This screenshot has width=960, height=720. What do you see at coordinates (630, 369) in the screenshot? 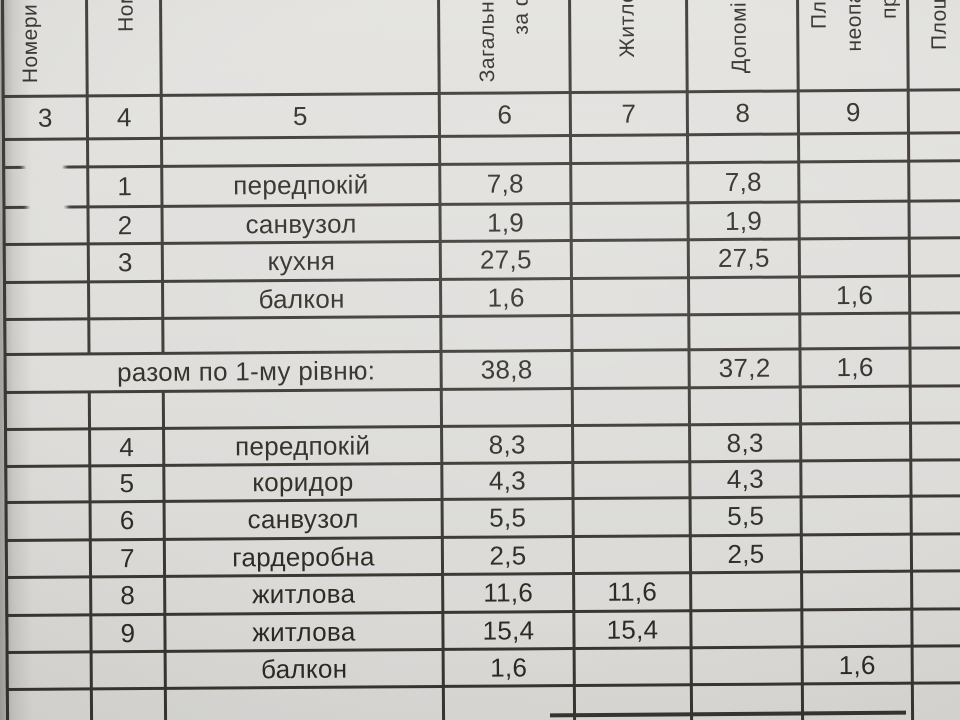
I see `totals-living-area-cell` at bounding box center [630, 369].